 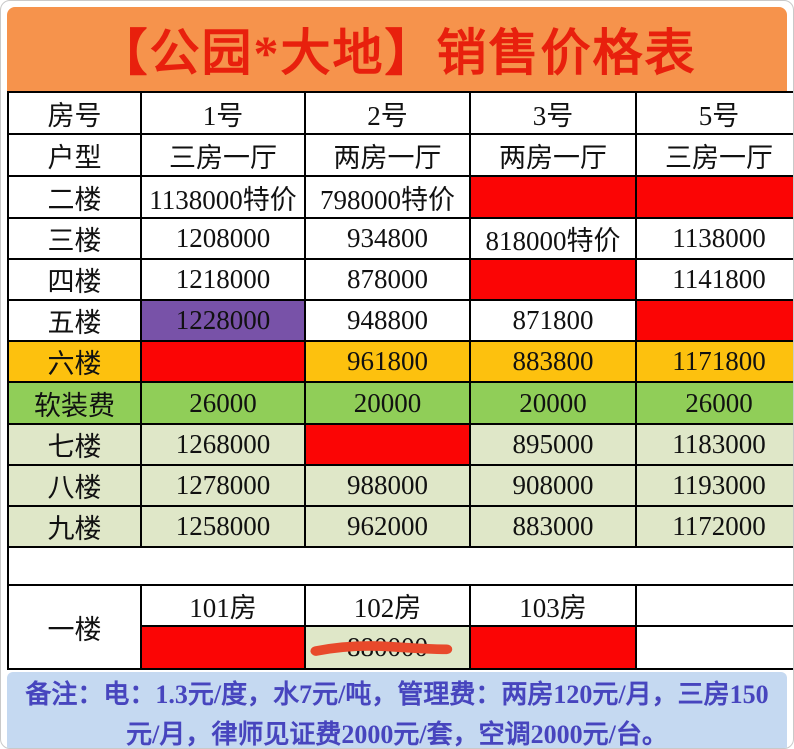 I want to click on table-cell: 961800, so click(x=387, y=361).